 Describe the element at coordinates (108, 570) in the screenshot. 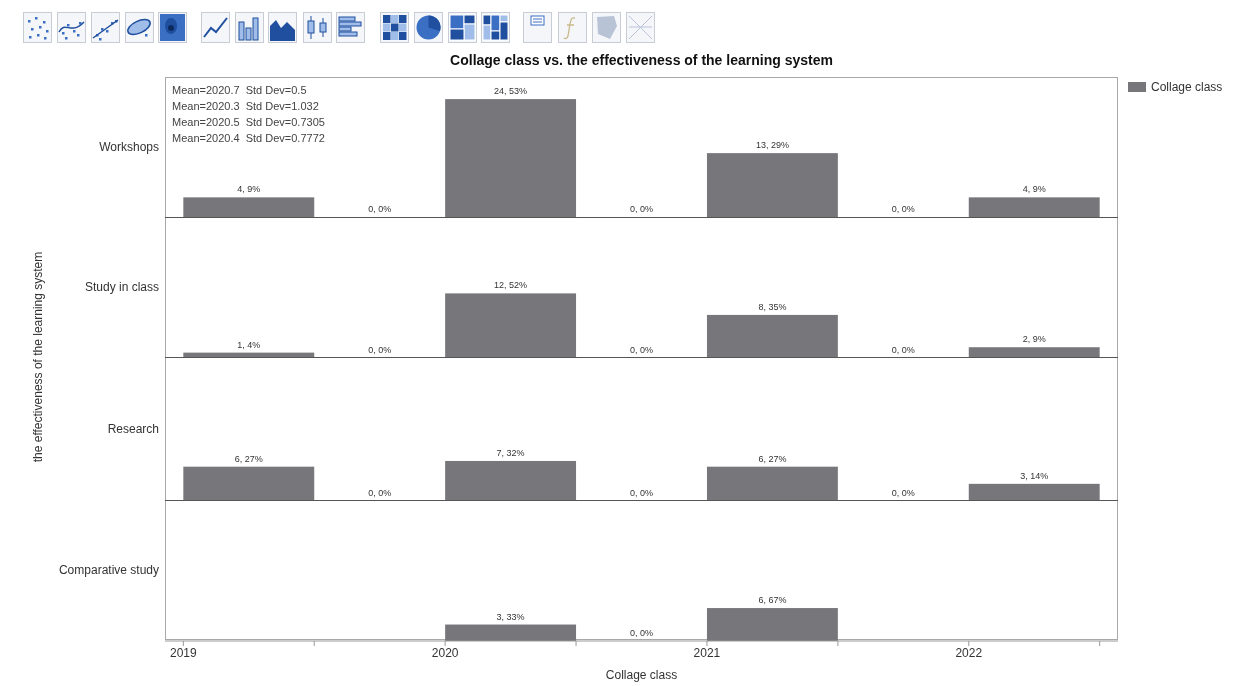

I see `y-axis-title: Comparative study` at that location.